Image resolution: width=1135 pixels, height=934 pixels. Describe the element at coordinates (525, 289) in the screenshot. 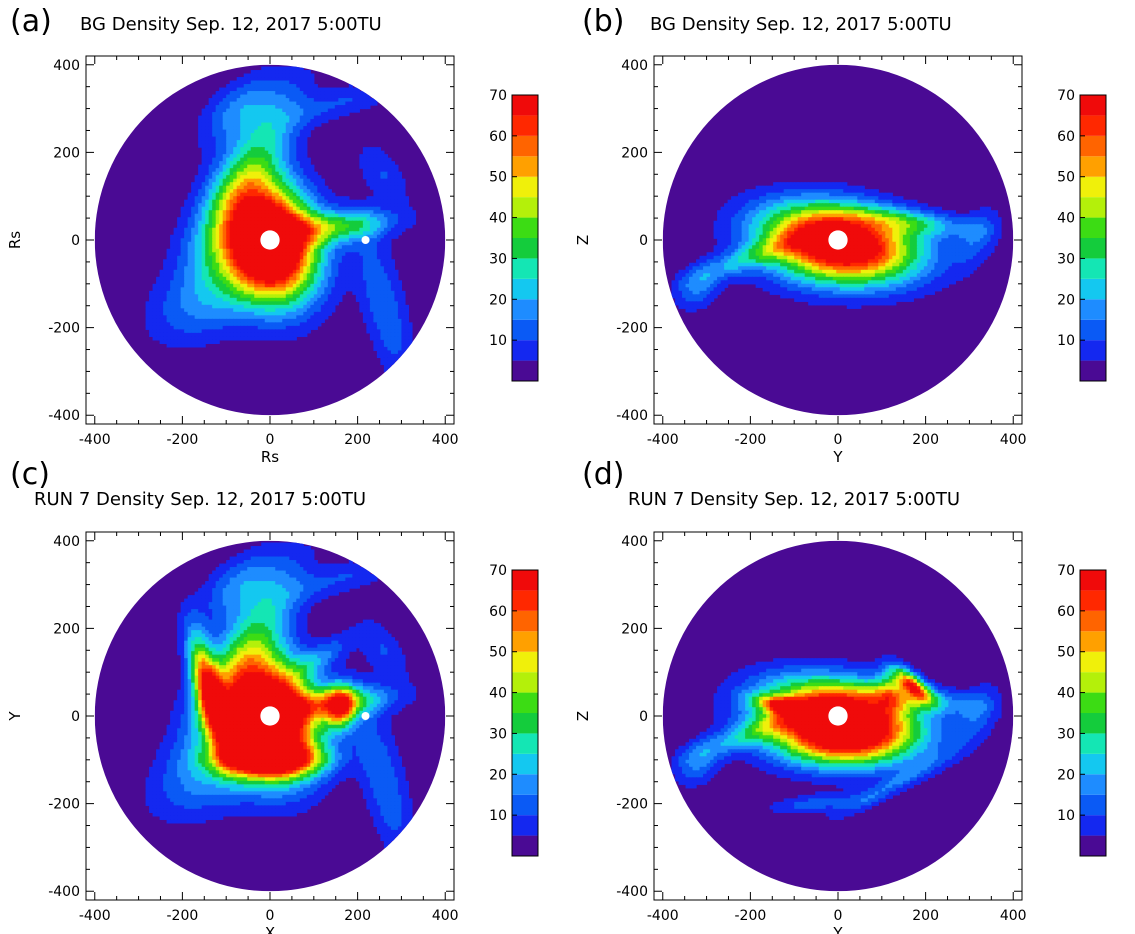

I see `colorbar-band` at that location.